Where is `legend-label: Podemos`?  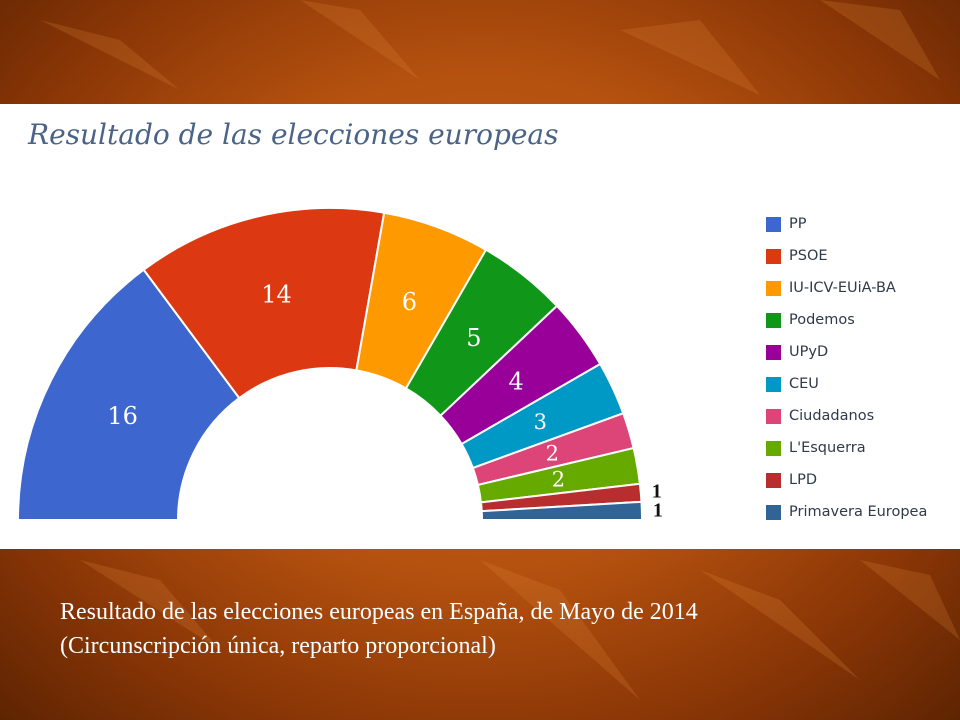
legend-label: Podemos is located at coordinates (822, 320).